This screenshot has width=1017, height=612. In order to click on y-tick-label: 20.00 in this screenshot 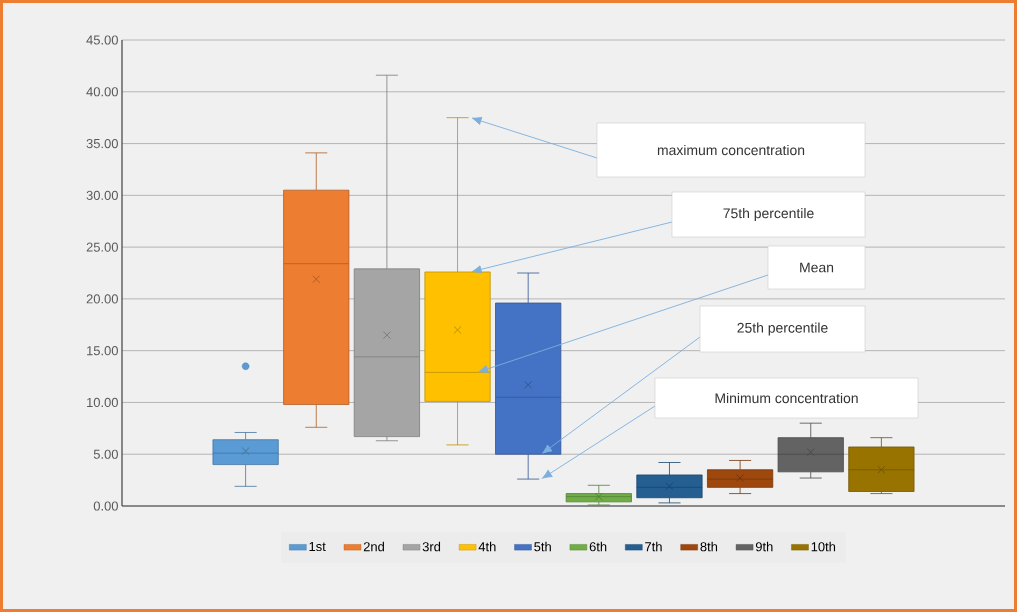, I will do `click(102, 299)`.